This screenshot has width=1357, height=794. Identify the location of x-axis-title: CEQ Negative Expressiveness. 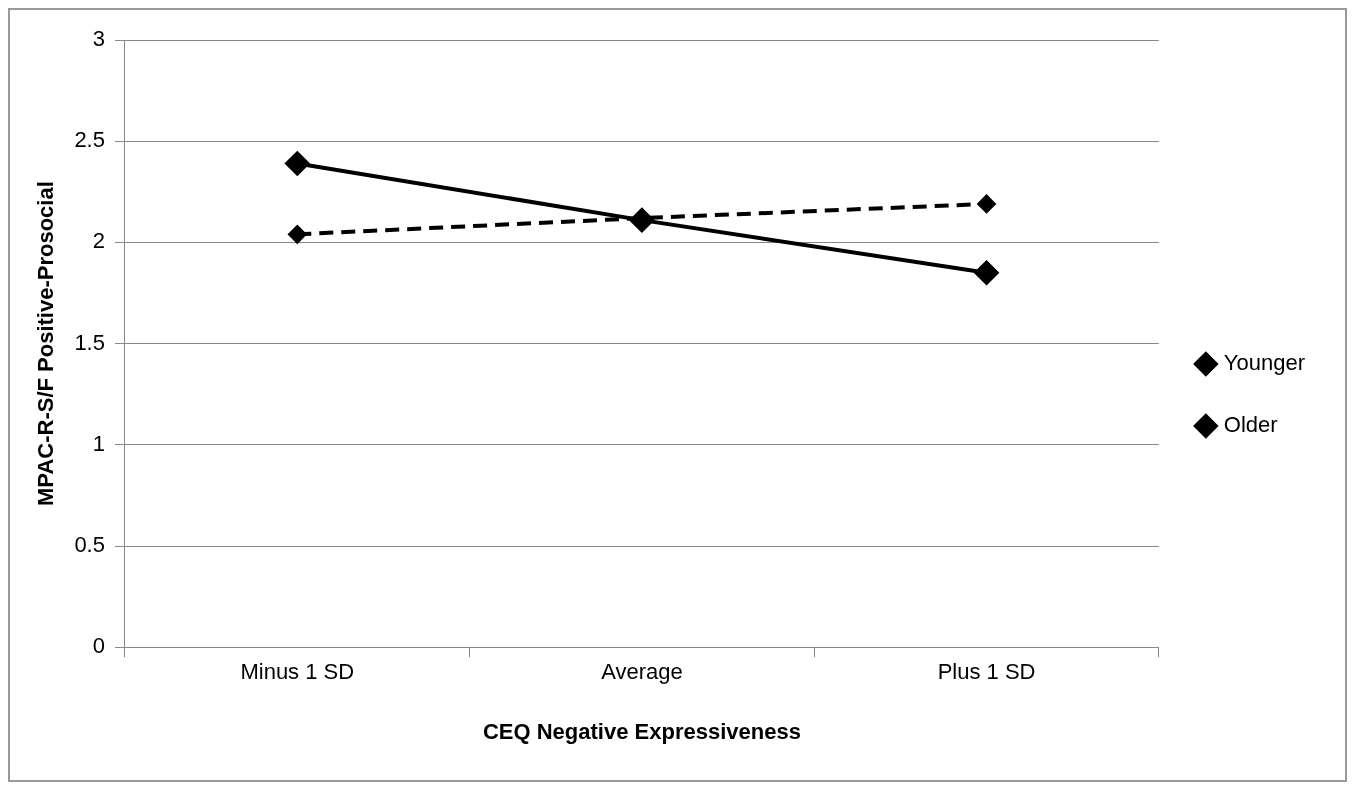
(641, 731).